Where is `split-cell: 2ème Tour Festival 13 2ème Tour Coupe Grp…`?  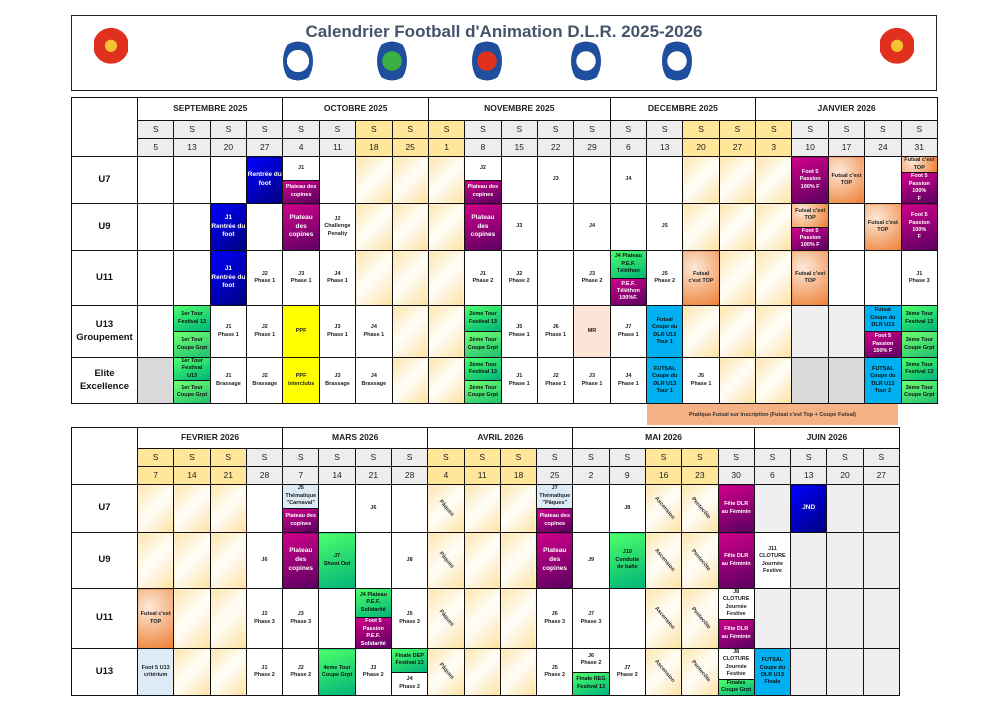
split-cell: 2ème Tour Festival 13 2ème Tour Coupe Grp… is located at coordinates (483, 380).